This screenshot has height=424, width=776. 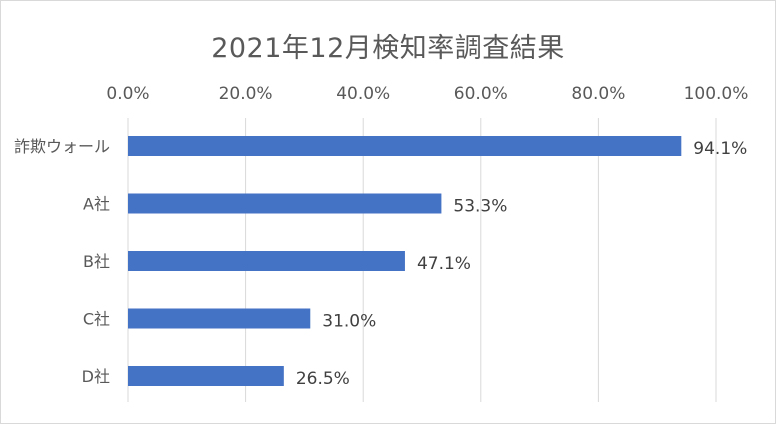 I want to click on category-labels: 詐欺ウォール A社 B社 C社 D社, so click(x=62, y=261).